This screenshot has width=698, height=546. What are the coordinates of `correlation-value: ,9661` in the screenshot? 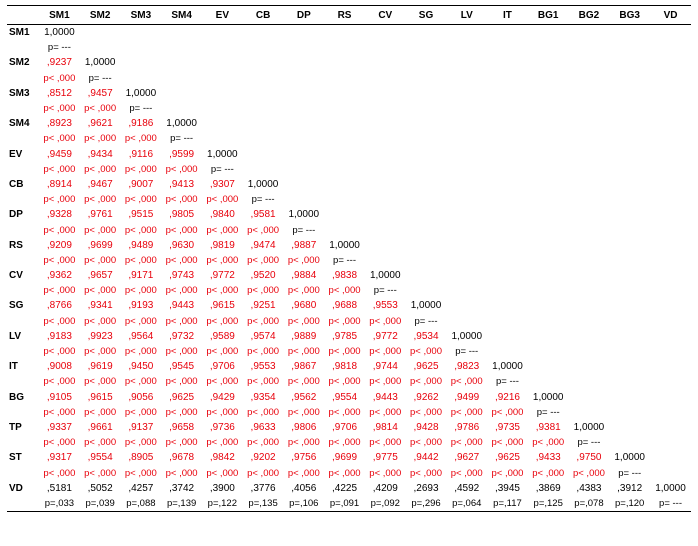 It's located at (100, 427).